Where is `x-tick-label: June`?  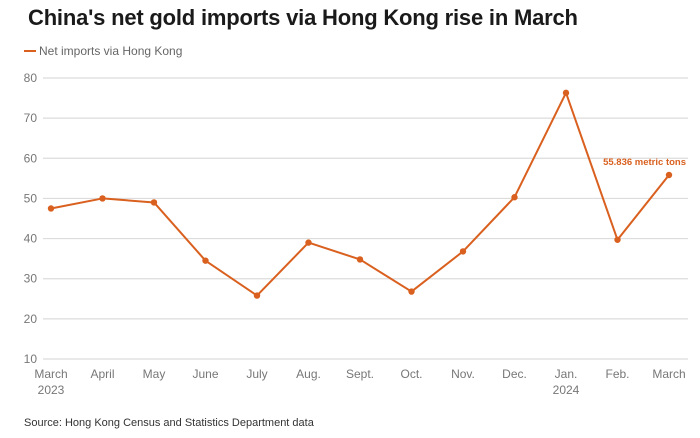 x-tick-label: June is located at coordinates (205, 374).